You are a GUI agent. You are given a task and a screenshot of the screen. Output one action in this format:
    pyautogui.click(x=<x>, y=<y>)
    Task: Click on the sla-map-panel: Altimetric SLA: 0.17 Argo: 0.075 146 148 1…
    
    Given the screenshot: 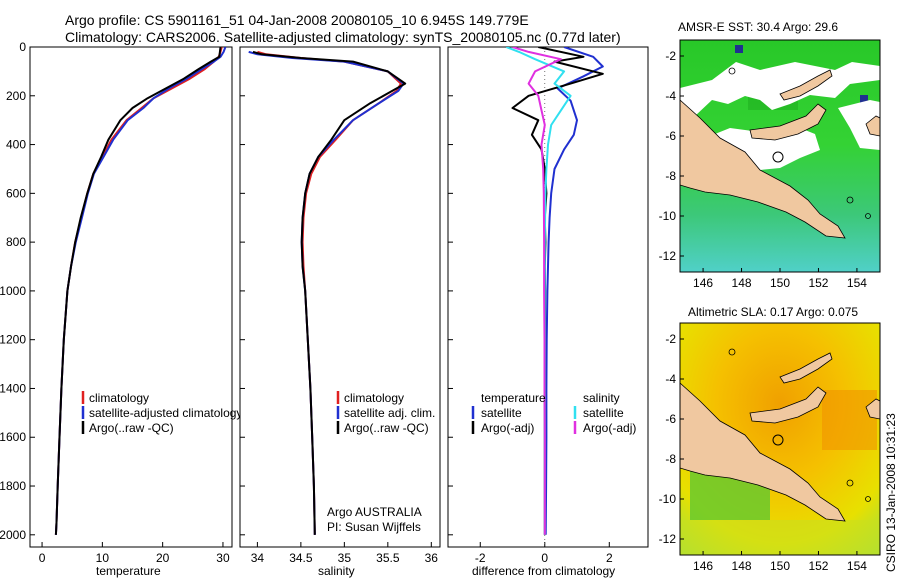 What is the action you would take?
    pyautogui.click(x=770, y=439)
    